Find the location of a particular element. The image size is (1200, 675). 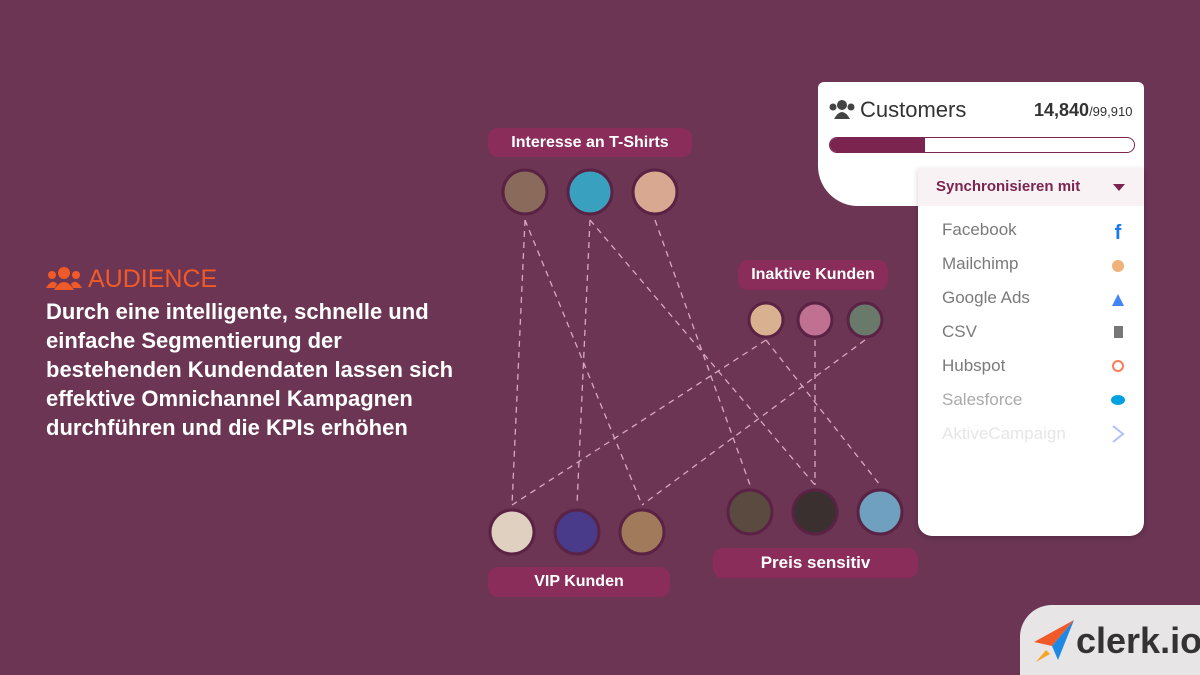

sync-item: Mailchimp is located at coordinates (980, 263).